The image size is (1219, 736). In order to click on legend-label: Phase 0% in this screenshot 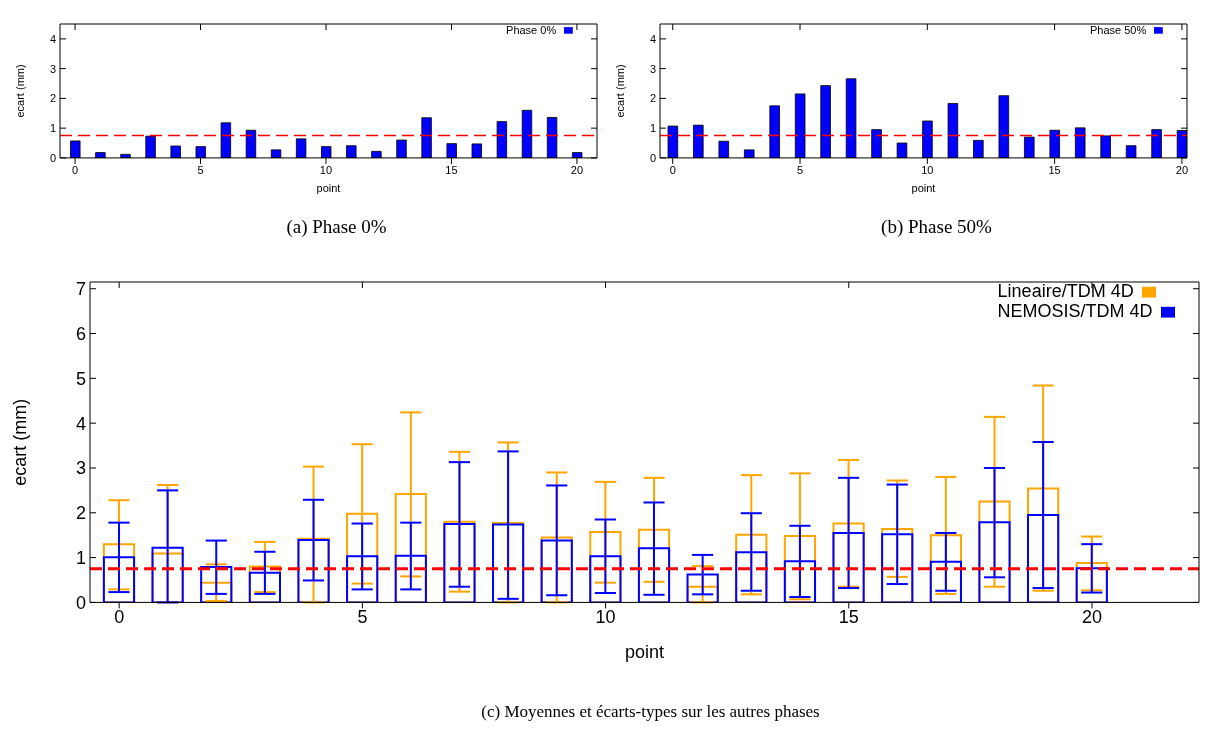, I will do `click(531, 30)`.